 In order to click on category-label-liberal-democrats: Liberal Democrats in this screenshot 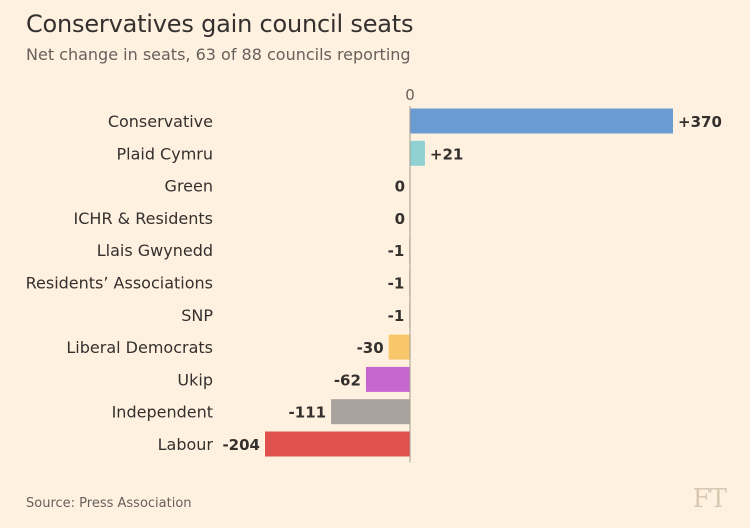, I will do `click(139, 347)`.